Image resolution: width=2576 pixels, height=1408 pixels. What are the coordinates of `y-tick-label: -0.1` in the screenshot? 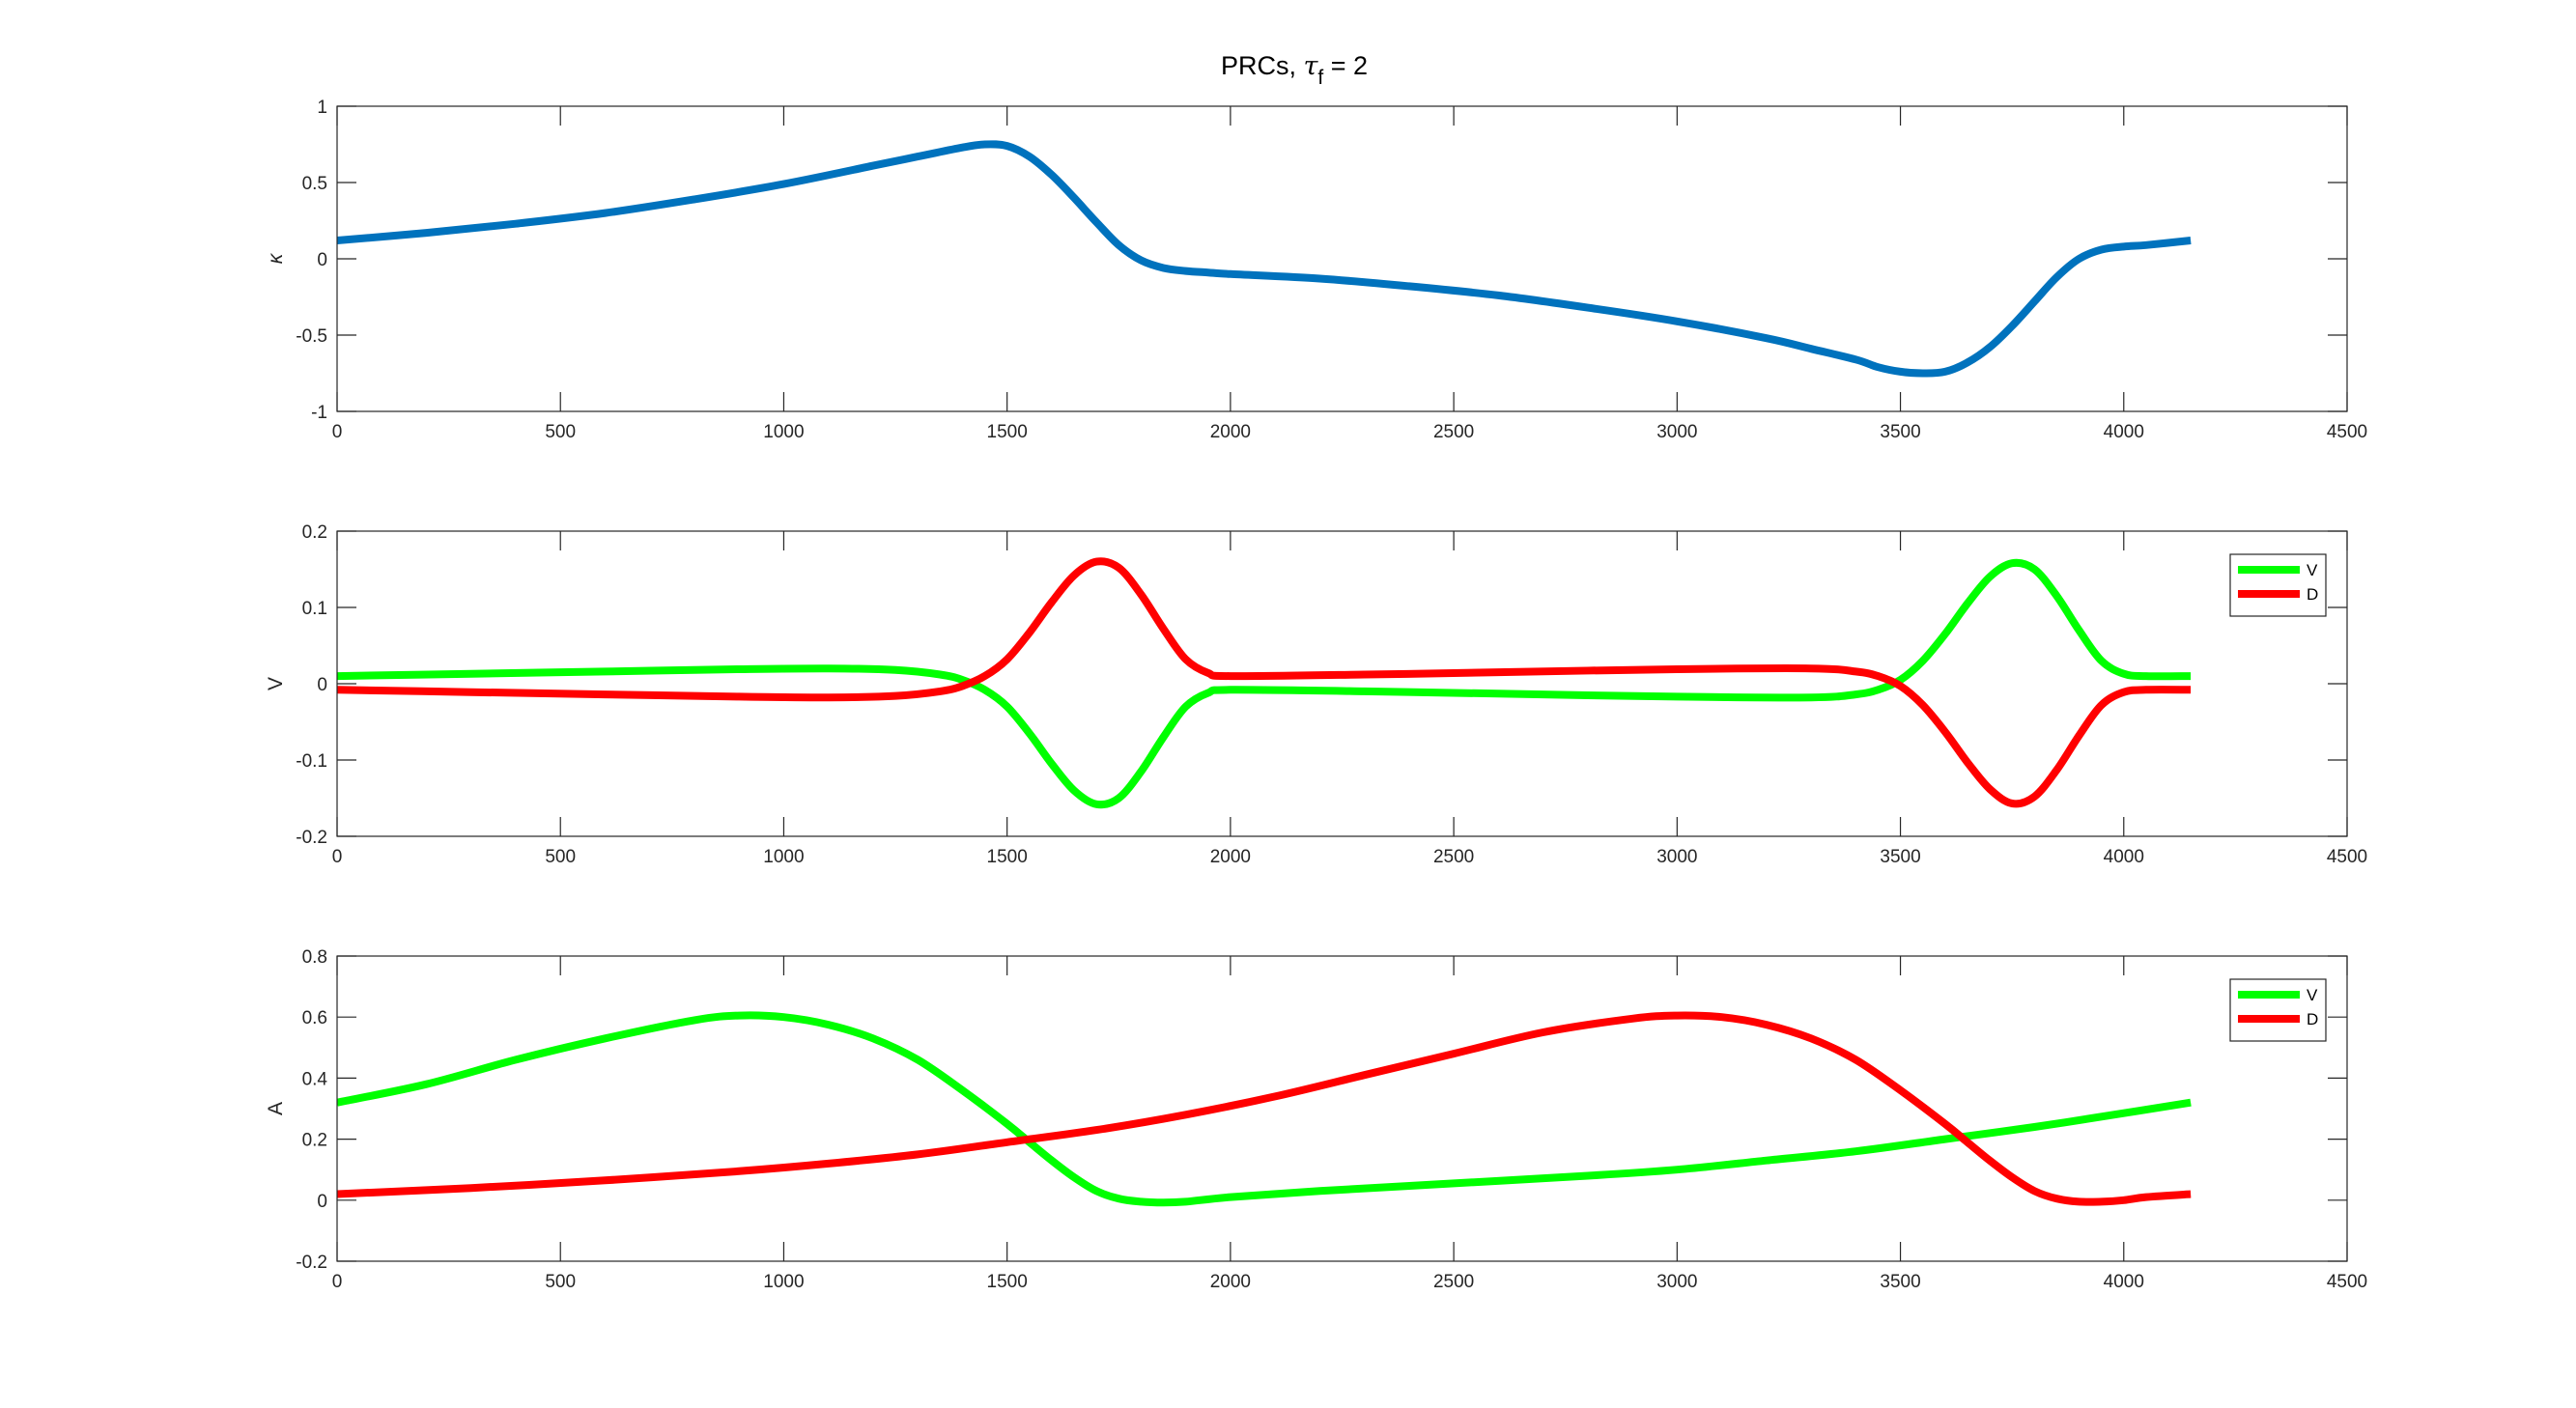 It's located at (311, 761).